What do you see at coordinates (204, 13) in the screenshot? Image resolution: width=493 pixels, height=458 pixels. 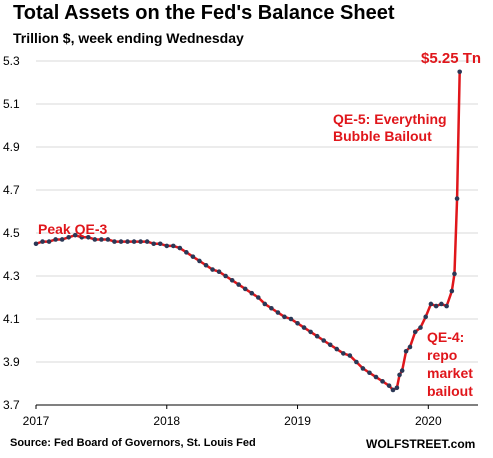 I see `chart-title: Total Assets on the Fed's Balance Sheet` at bounding box center [204, 13].